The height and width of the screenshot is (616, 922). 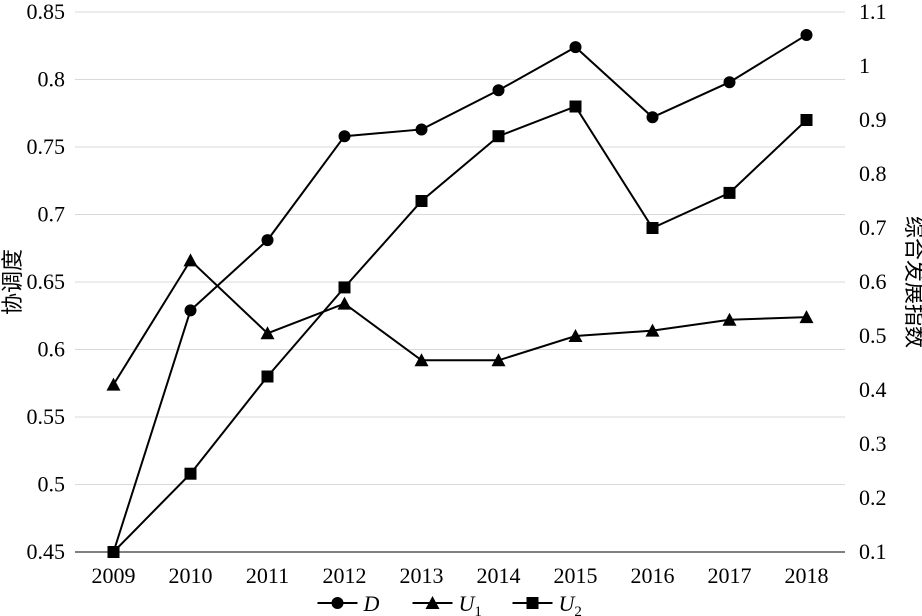 What do you see at coordinates (807, 575) in the screenshot?
I see `x-tick-label: 2018` at bounding box center [807, 575].